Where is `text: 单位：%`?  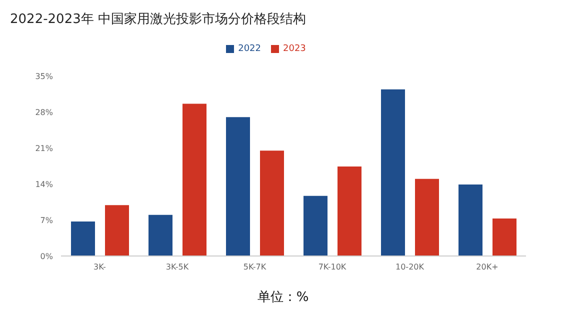 text: 单位：% is located at coordinates (283, 297).